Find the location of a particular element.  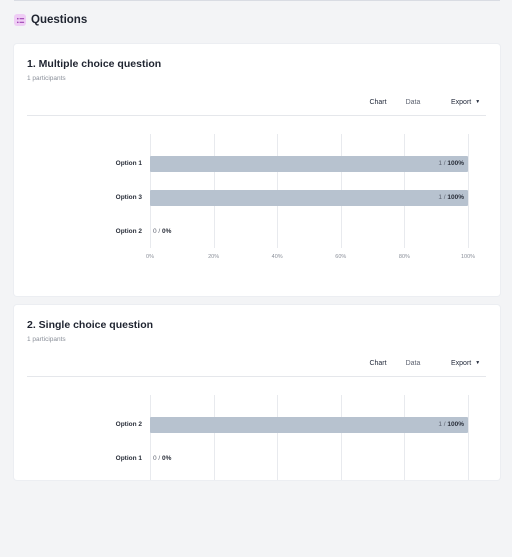

section-header: Questions is located at coordinates (50, 20).